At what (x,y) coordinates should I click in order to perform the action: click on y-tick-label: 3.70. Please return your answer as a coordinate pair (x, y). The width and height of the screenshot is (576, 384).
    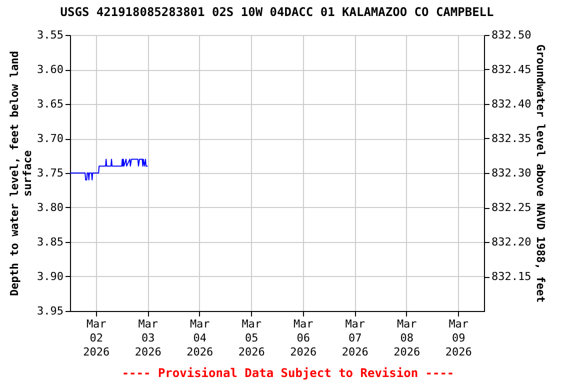
    Looking at the image, I should click on (50, 138).